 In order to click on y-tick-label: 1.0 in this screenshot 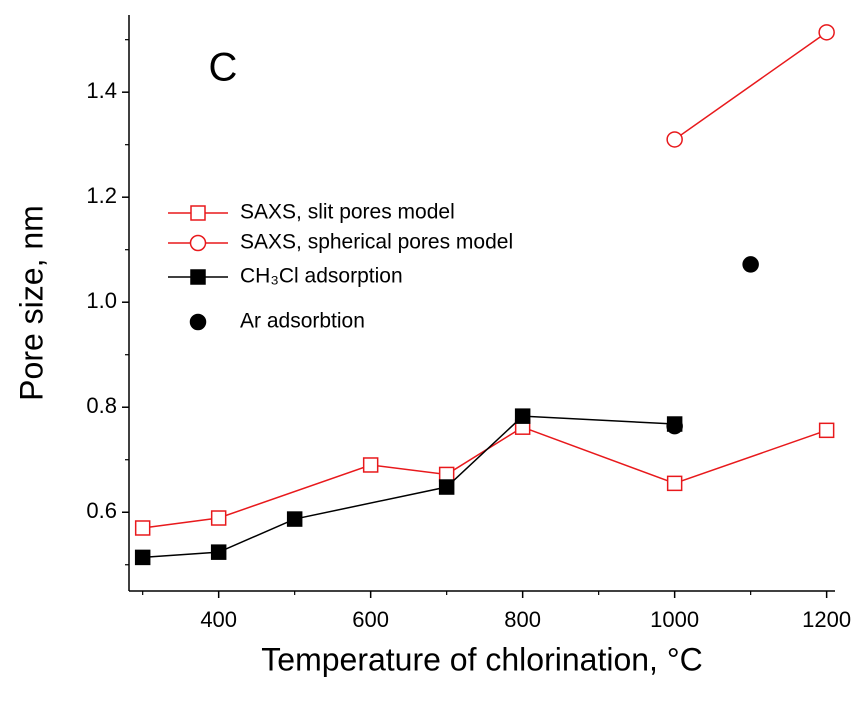, I will do `click(101, 300)`.